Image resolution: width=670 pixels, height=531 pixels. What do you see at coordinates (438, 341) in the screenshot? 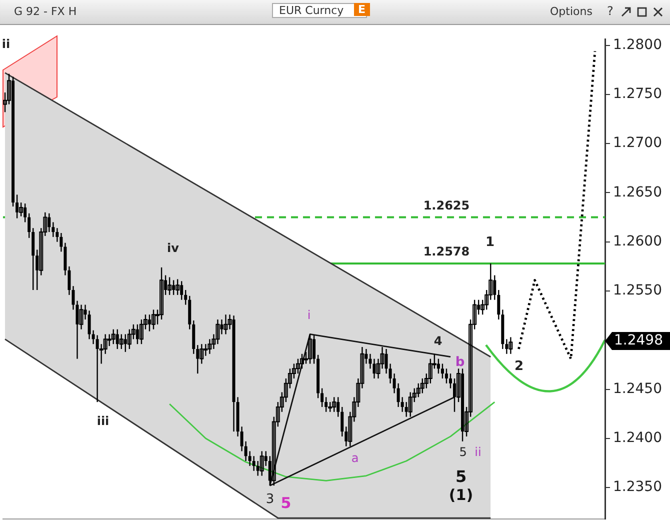
I see `annotation: 4` at bounding box center [438, 341].